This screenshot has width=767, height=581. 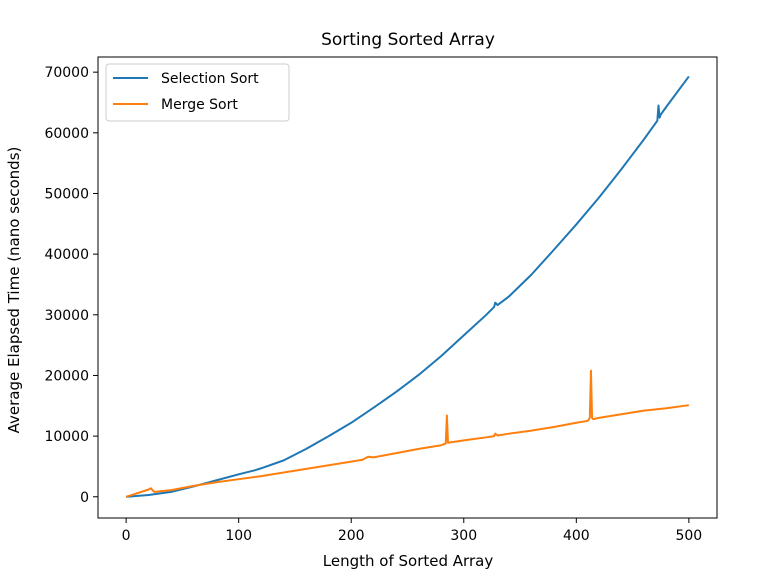 I want to click on chart-title: Sorting Sorted Array, so click(x=408, y=40).